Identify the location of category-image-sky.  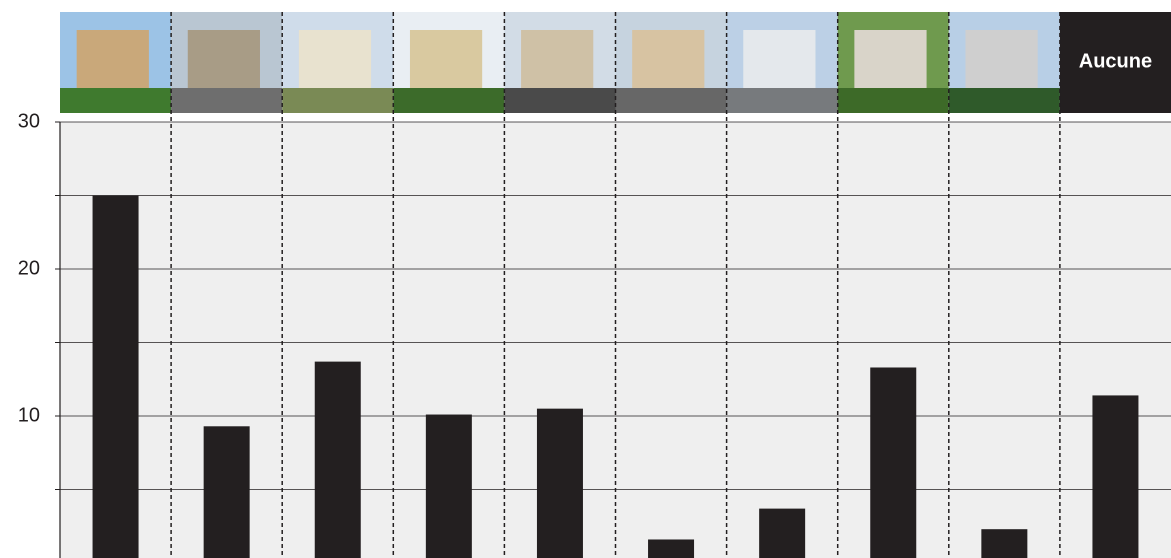
(1115, 62).